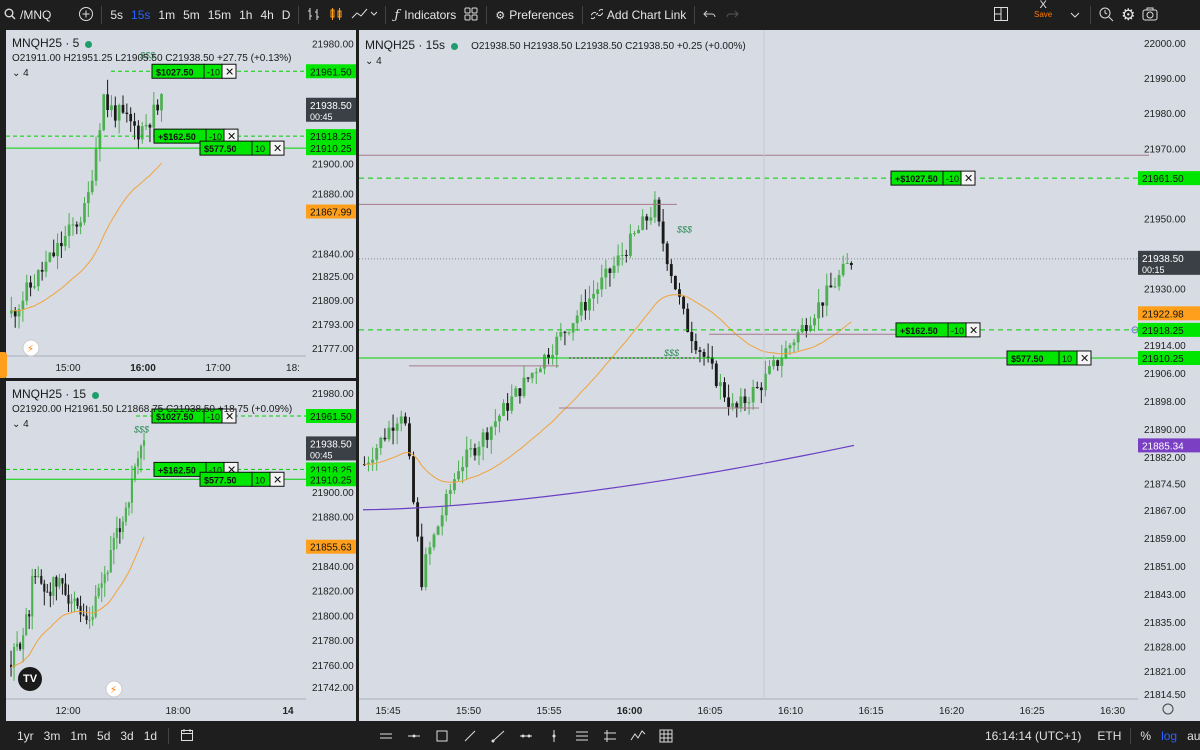 Image resolution: width=1200 pixels, height=750 pixels. I want to click on line-style-button, so click(364, 15).